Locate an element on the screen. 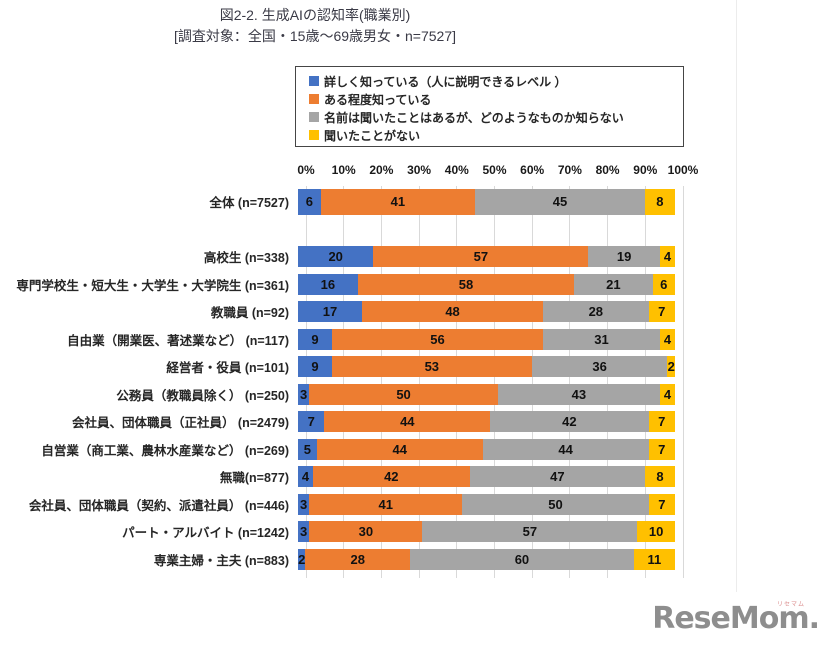 The width and height of the screenshot is (826, 645). bar-value-label: 20 is located at coordinates (335, 257).